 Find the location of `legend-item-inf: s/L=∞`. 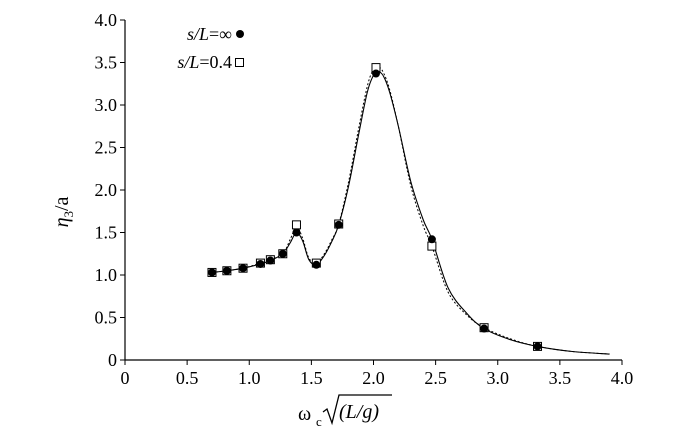

legend-item-inf: s/L=∞ is located at coordinates (215, 34).